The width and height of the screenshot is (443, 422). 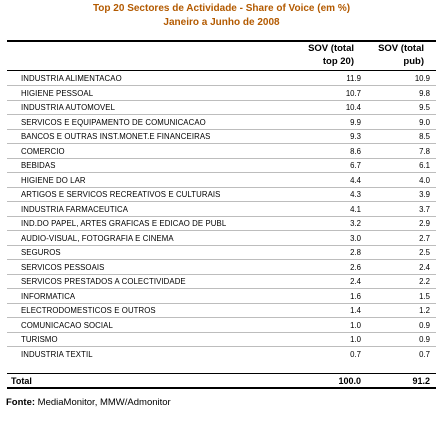 What do you see at coordinates (401, 48) in the screenshot?
I see `column-header-sov-pub-line1: SOV (total` at bounding box center [401, 48].